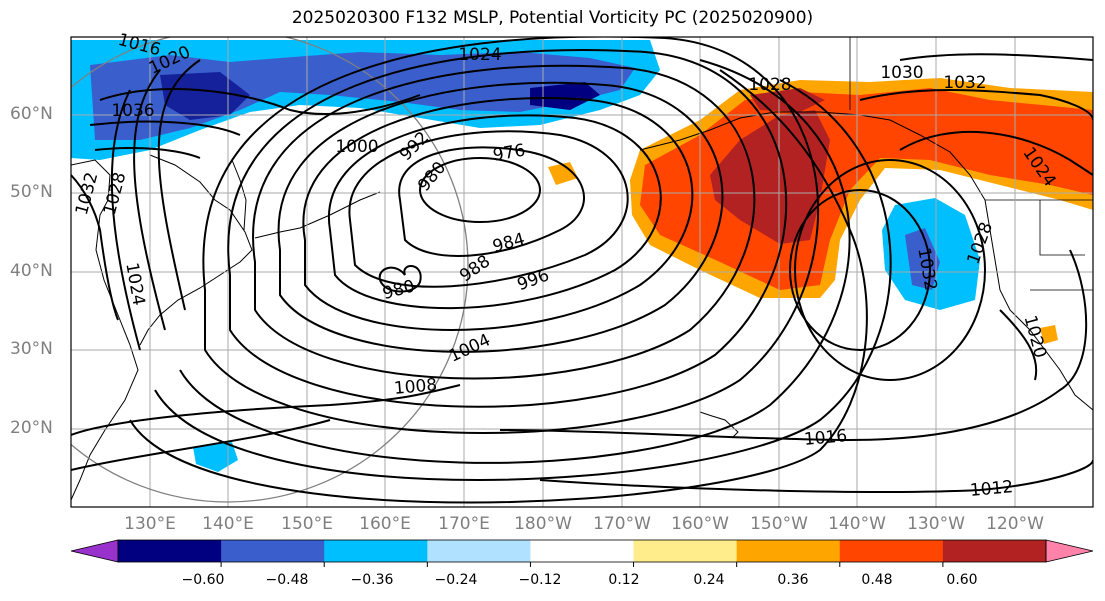 Image resolution: width=1105 pixels, height=601 pixels. I want to click on colorbar-extend-low, so click(94, 551).